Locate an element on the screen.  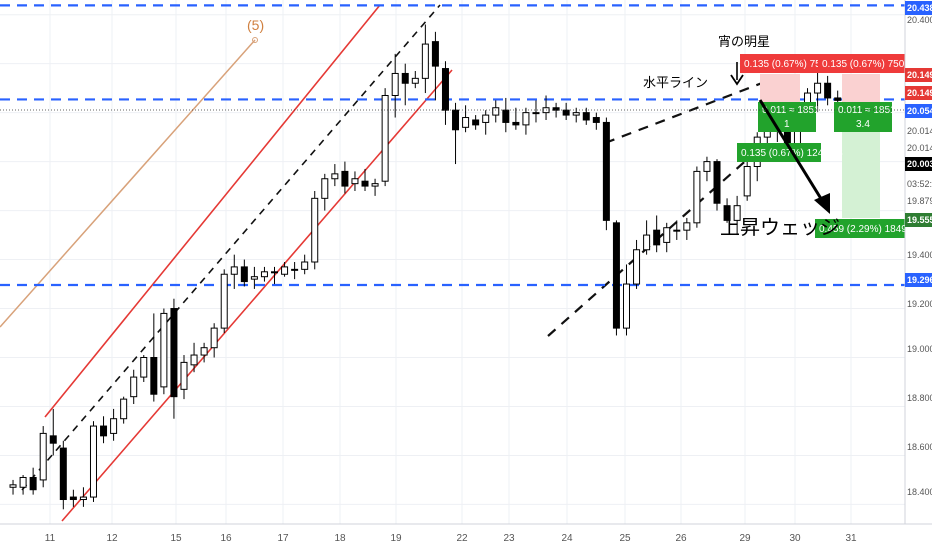
x-tick-label: 23 is located at coordinates (509, 538).